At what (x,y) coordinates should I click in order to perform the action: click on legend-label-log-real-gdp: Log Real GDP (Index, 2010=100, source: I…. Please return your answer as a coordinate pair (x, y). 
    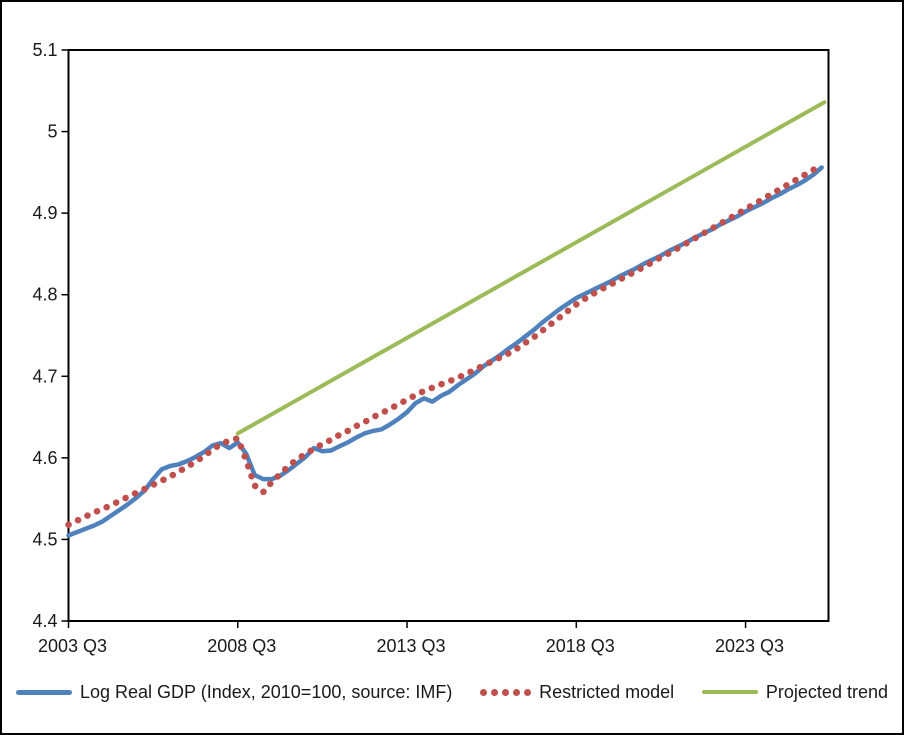
    Looking at the image, I should click on (266, 691).